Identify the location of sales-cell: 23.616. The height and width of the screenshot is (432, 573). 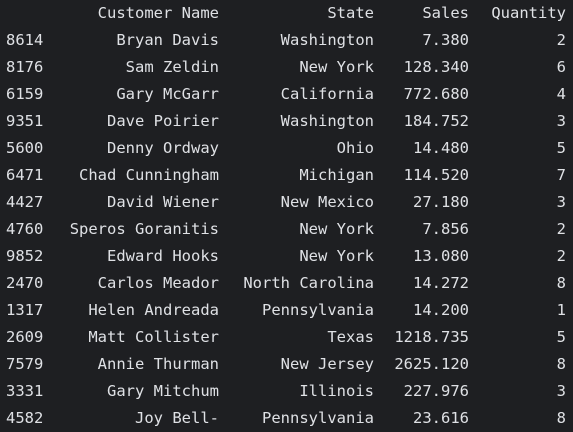
(441, 418).